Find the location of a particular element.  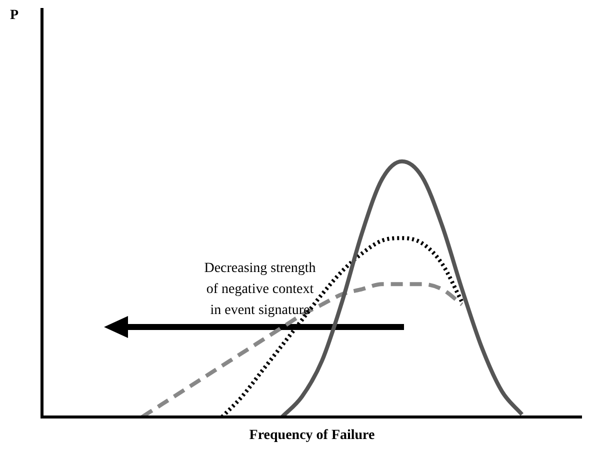

annotation: Decreasing strength of negative context in event signature is located at coordinates (260, 290).